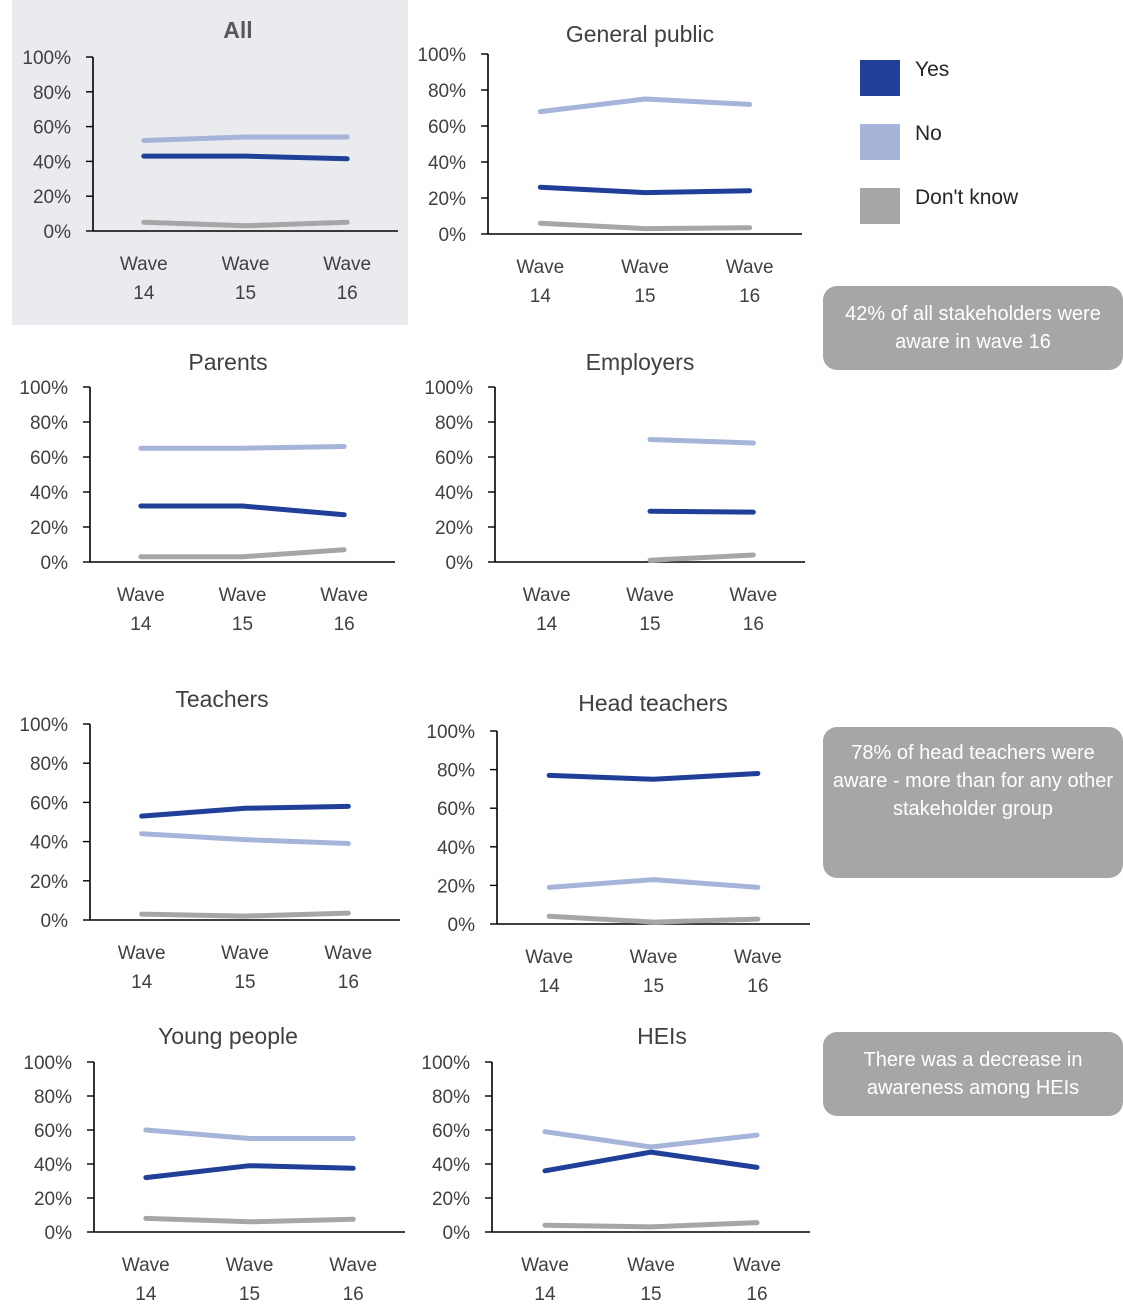 The image size is (1123, 1304). What do you see at coordinates (640, 34) in the screenshot?
I see `chart-title: General public` at bounding box center [640, 34].